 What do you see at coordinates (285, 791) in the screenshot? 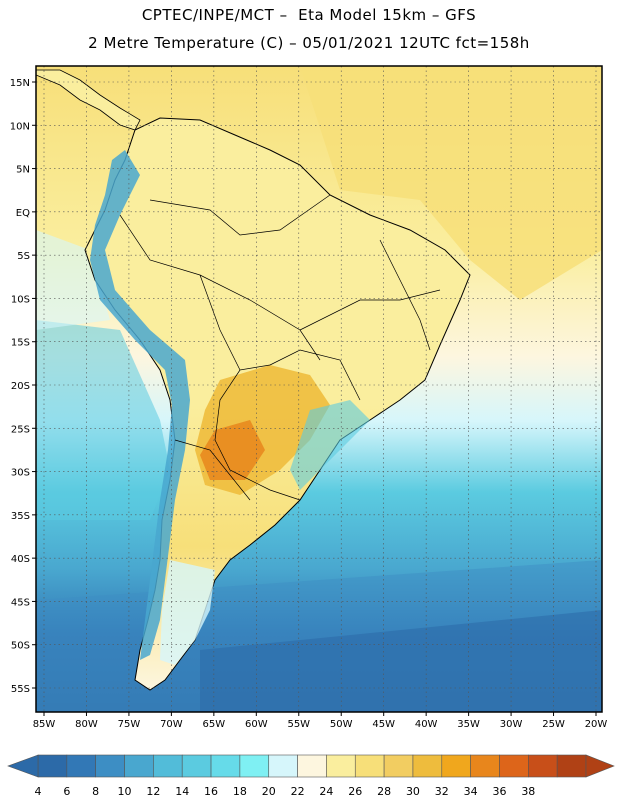
I see `colorbar-labels: 4 6 8 10 12 14 16 18 20 22 24 26 28 30 32 34 36 38` at bounding box center [285, 791].